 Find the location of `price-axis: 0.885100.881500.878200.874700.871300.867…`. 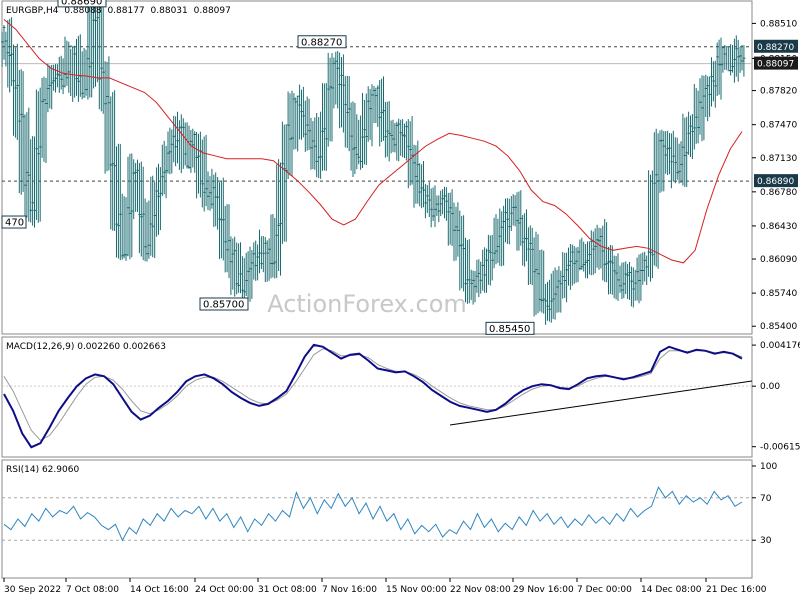

price-axis: 0.885100.881500.878200.874700.871300.867… is located at coordinates (775, 175).